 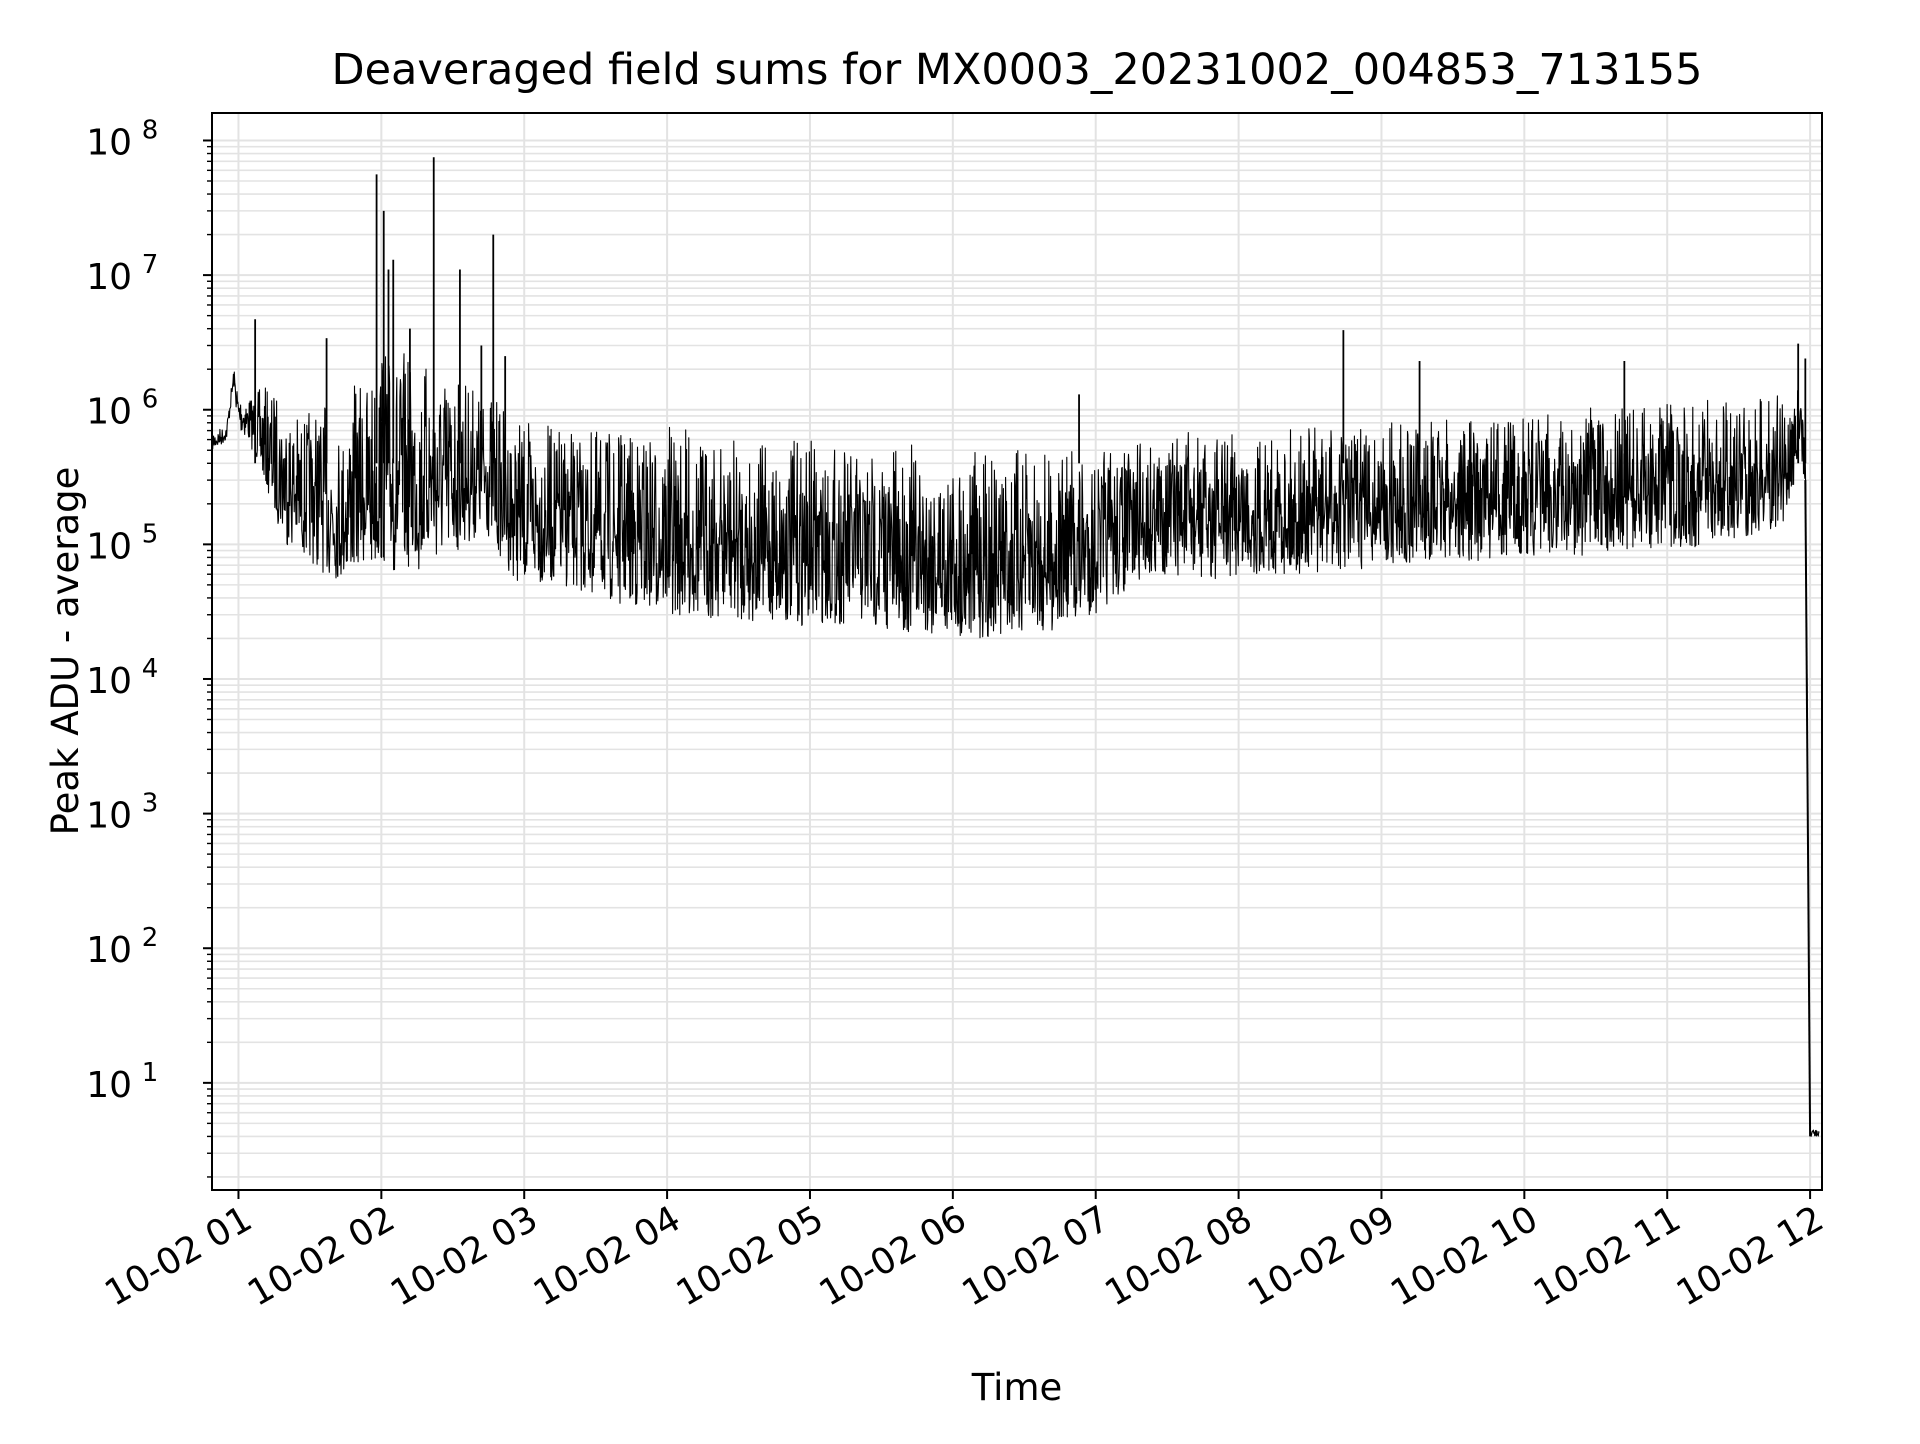 What do you see at coordinates (1808, 808) in the screenshot?
I see `data-drop-line` at bounding box center [1808, 808].